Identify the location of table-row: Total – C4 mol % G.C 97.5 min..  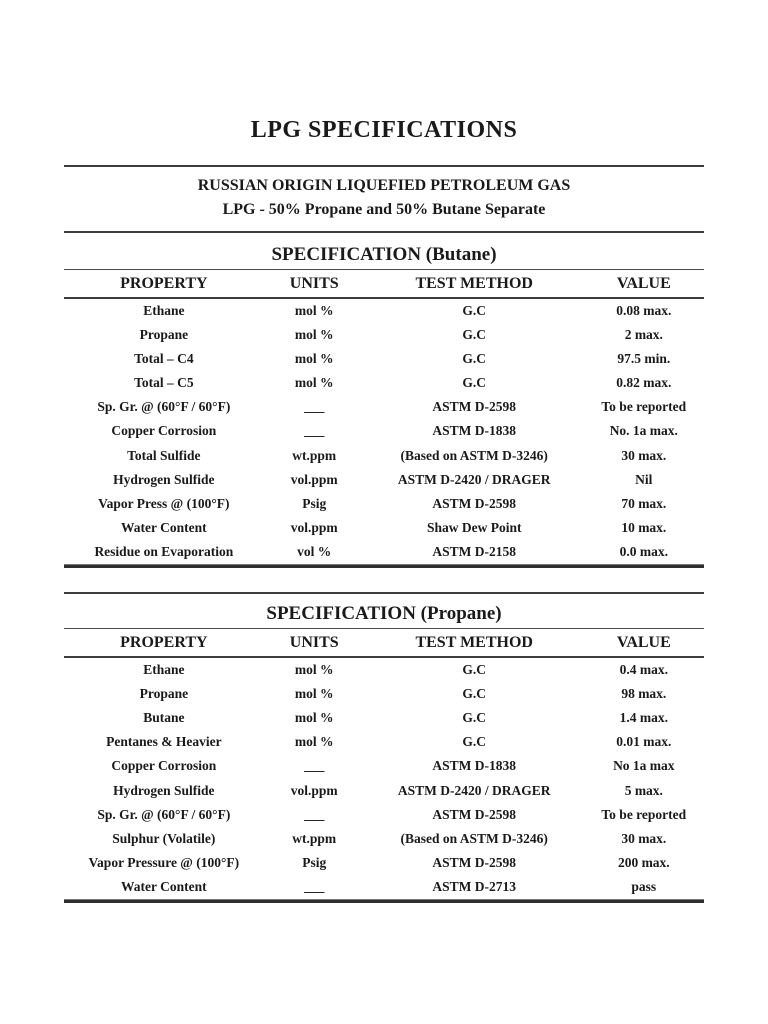
(384, 359).